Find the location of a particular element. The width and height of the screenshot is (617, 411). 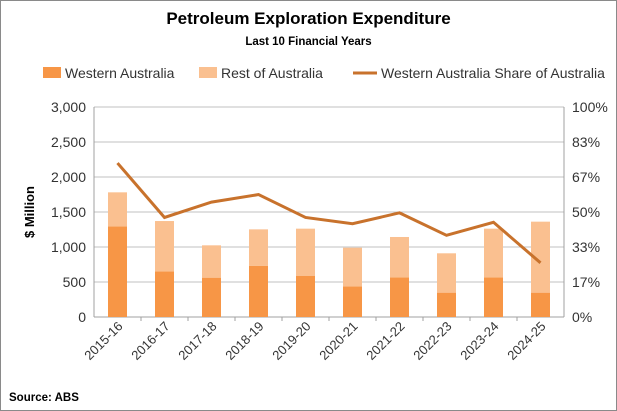

y-tick-label: 1,000 is located at coordinates (68, 247).